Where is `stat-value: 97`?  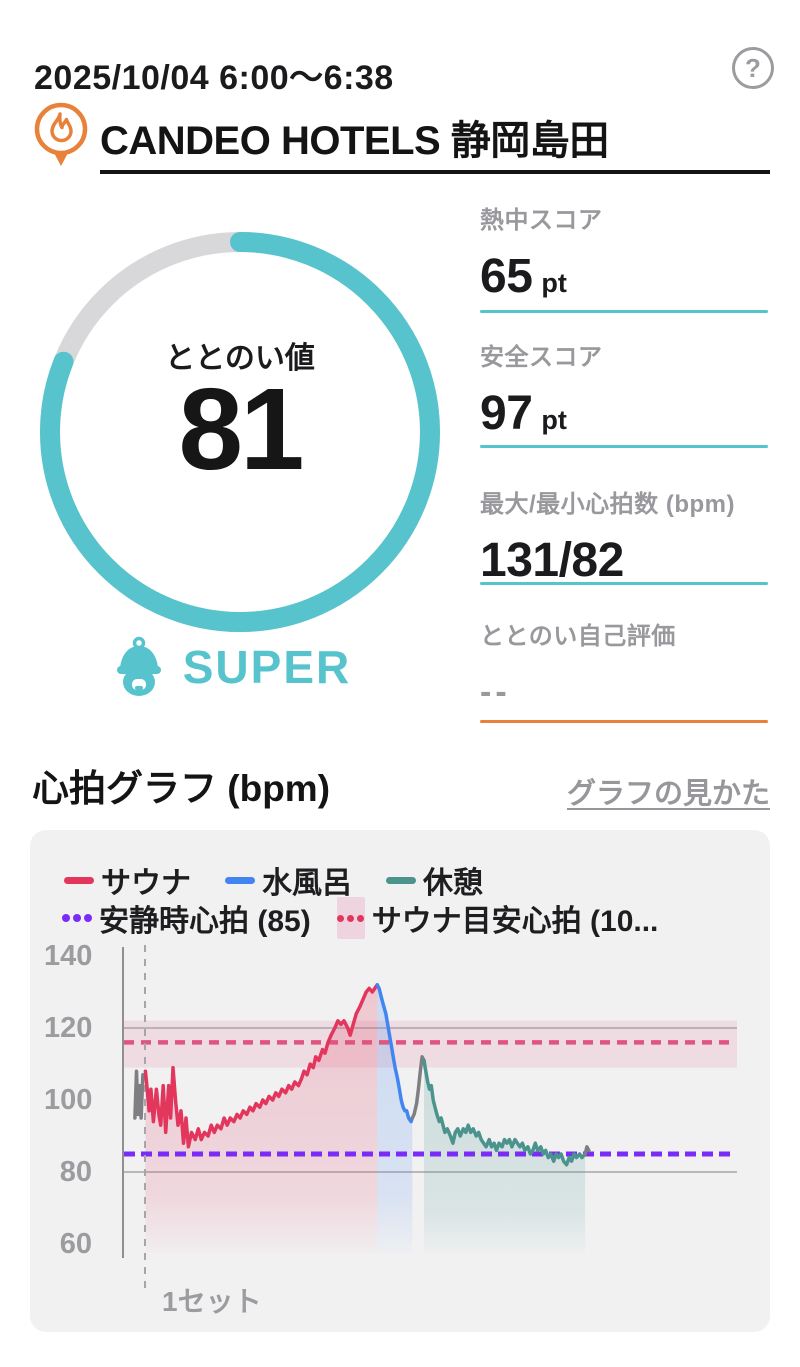
stat-value: 97 is located at coordinates (506, 413).